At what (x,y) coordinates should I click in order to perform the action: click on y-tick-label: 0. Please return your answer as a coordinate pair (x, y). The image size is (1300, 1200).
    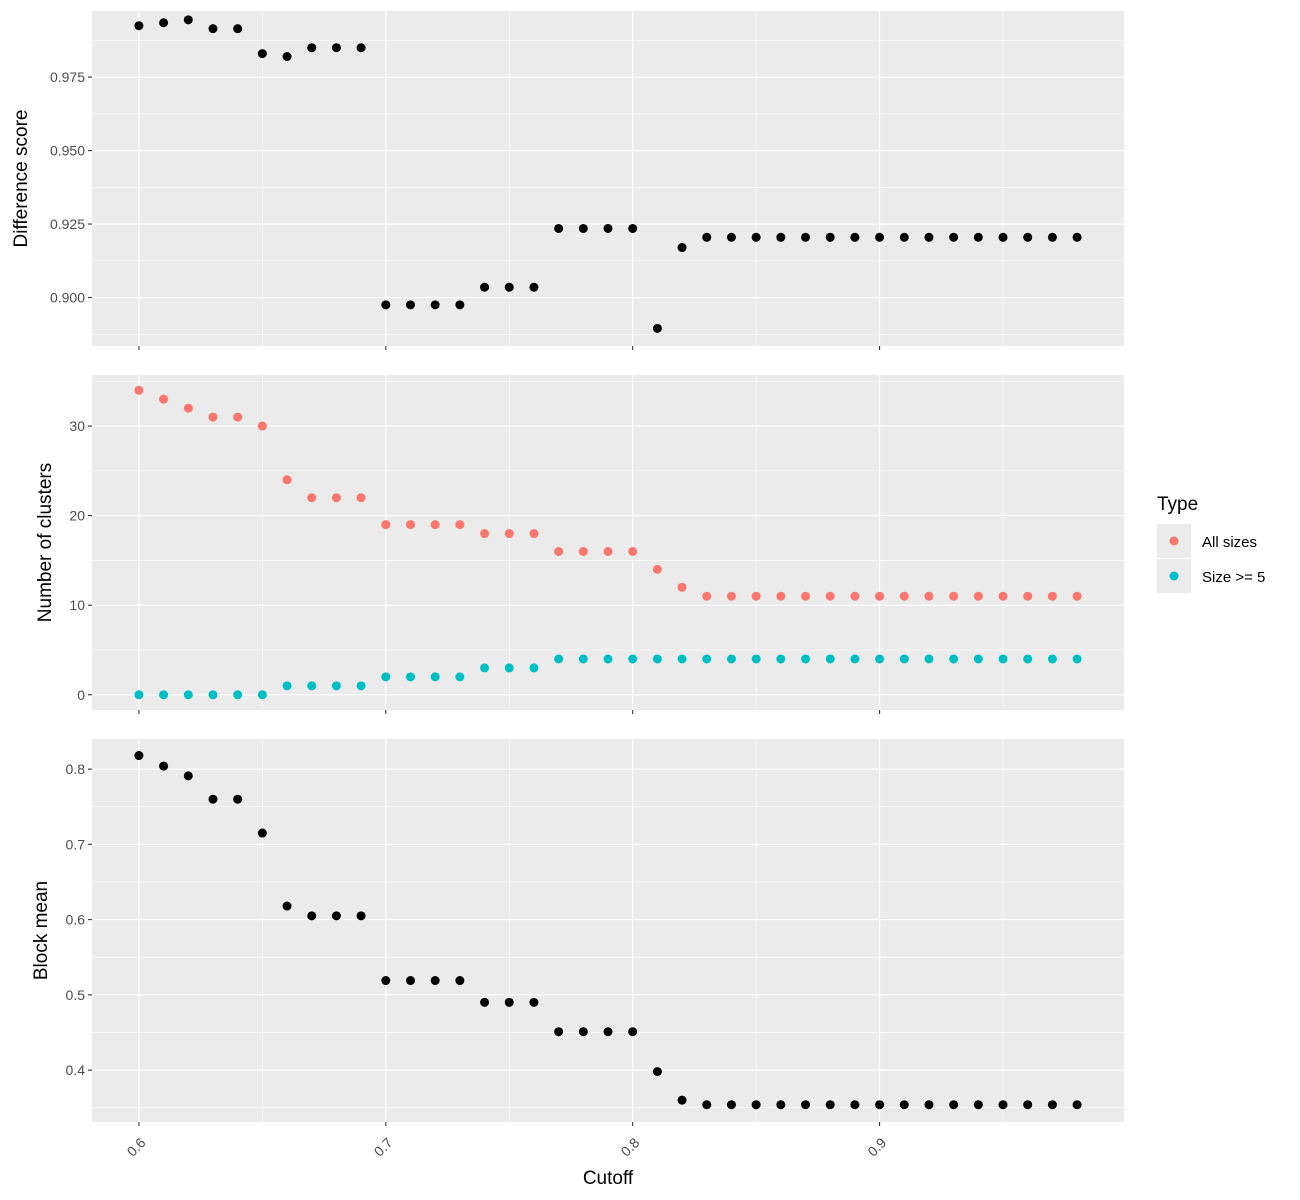
    Looking at the image, I should click on (81, 695).